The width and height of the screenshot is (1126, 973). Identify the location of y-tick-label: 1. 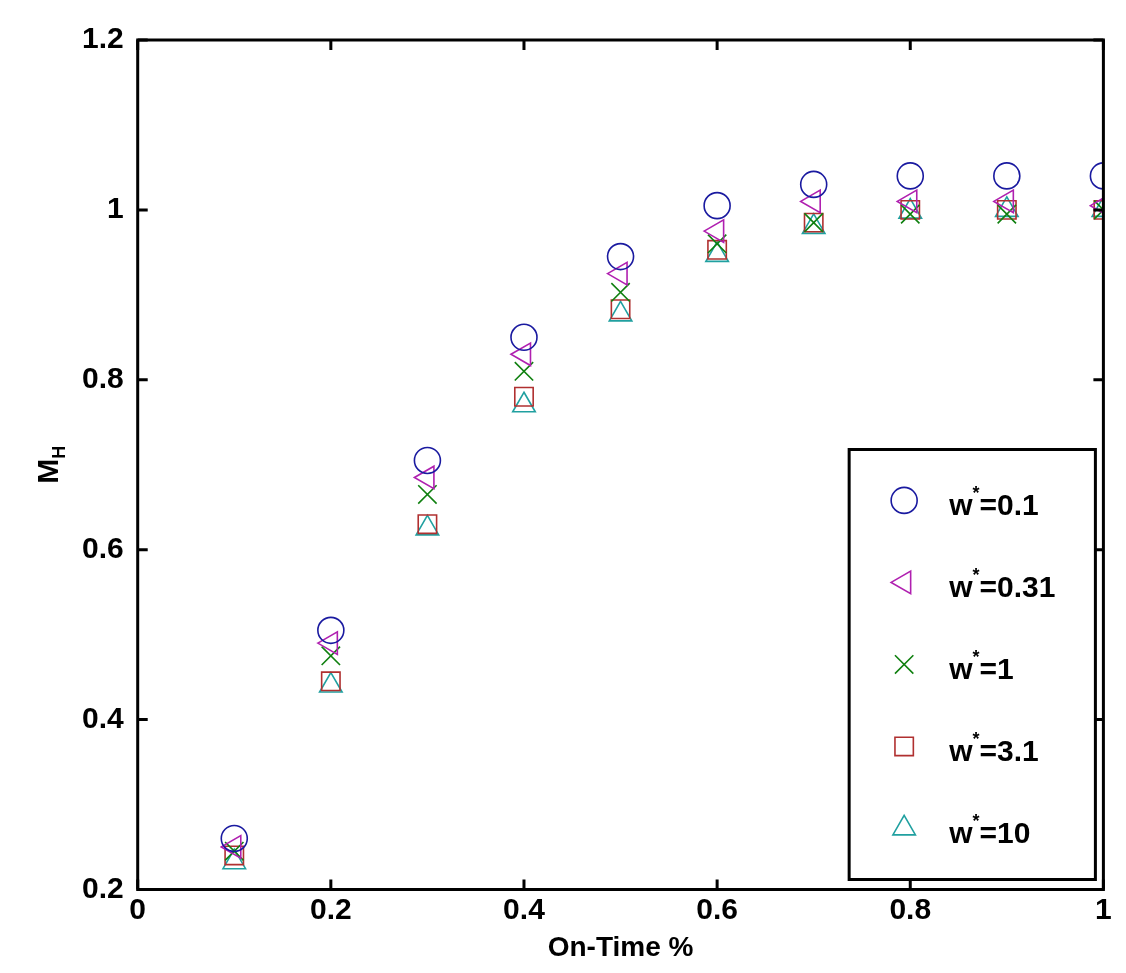
(115, 208).